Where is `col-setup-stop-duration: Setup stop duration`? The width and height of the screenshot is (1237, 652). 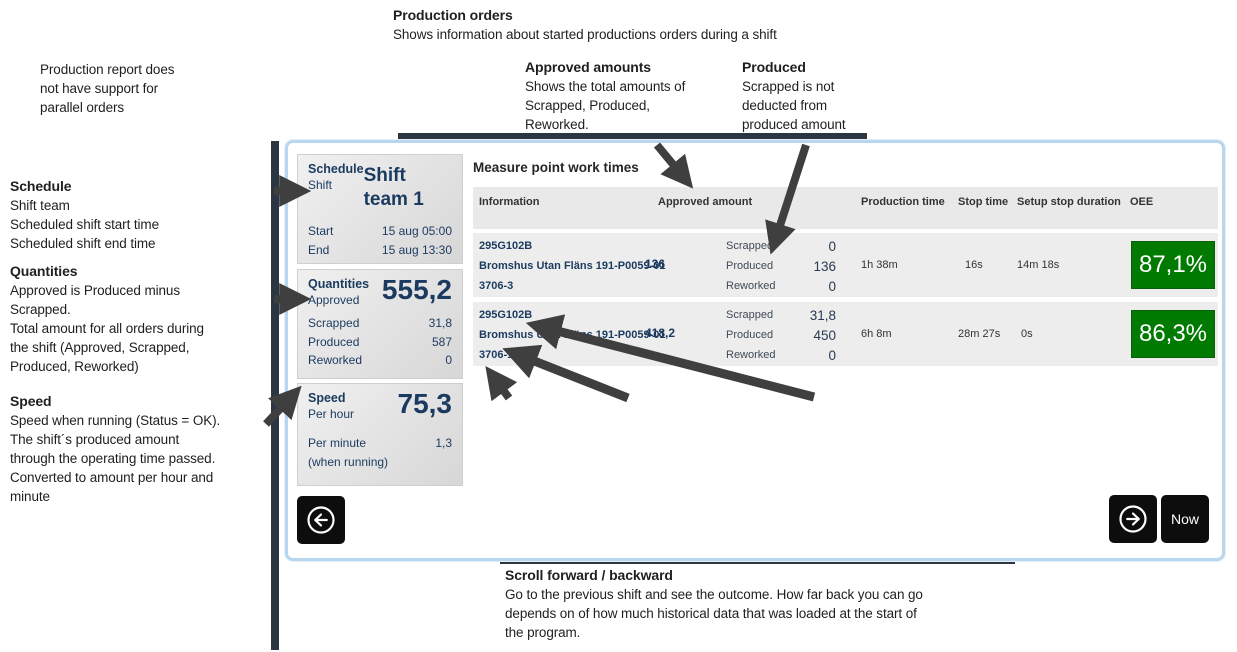
col-setup-stop-duration: Setup stop duration is located at coordinates (1069, 202).